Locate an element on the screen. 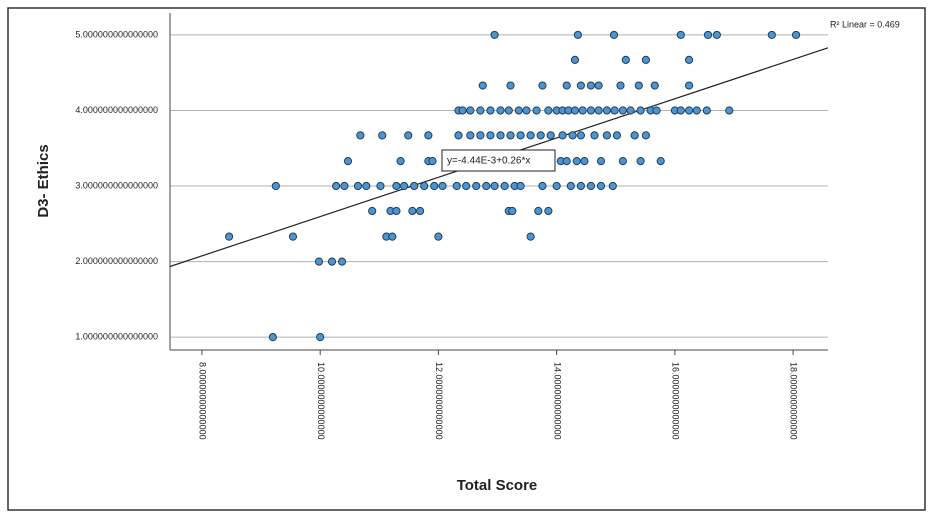 This screenshot has height=517, width=933. x-tick-label: 12.0000000000000 is located at coordinates (439, 401).